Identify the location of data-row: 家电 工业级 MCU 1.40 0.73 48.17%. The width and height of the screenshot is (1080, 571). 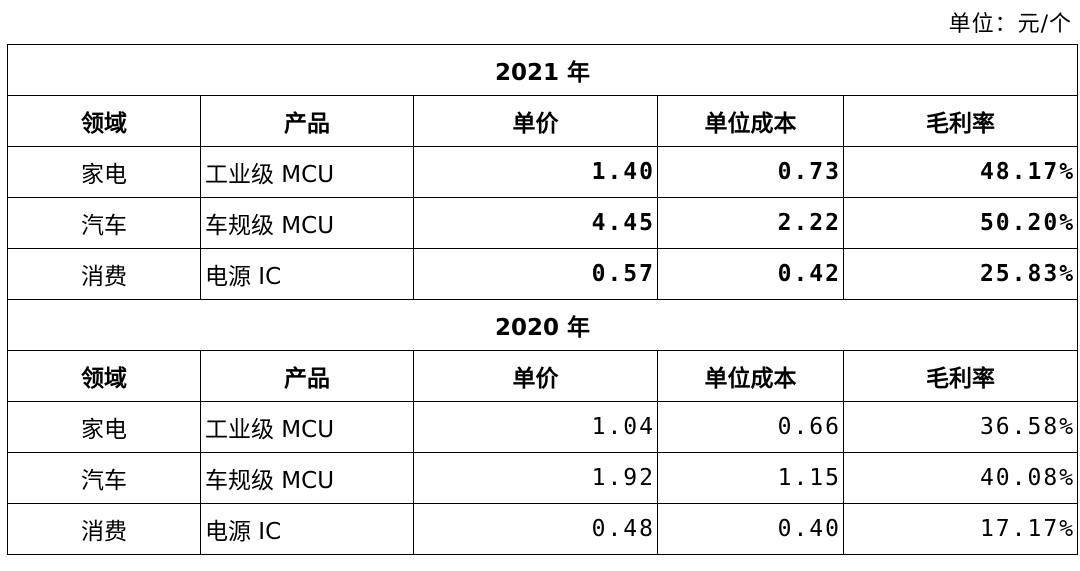
(543, 172).